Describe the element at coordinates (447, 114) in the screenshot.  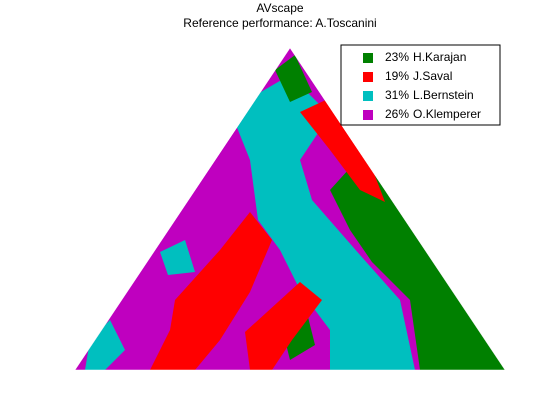
I see `legend-name: O.Klemperer` at that location.